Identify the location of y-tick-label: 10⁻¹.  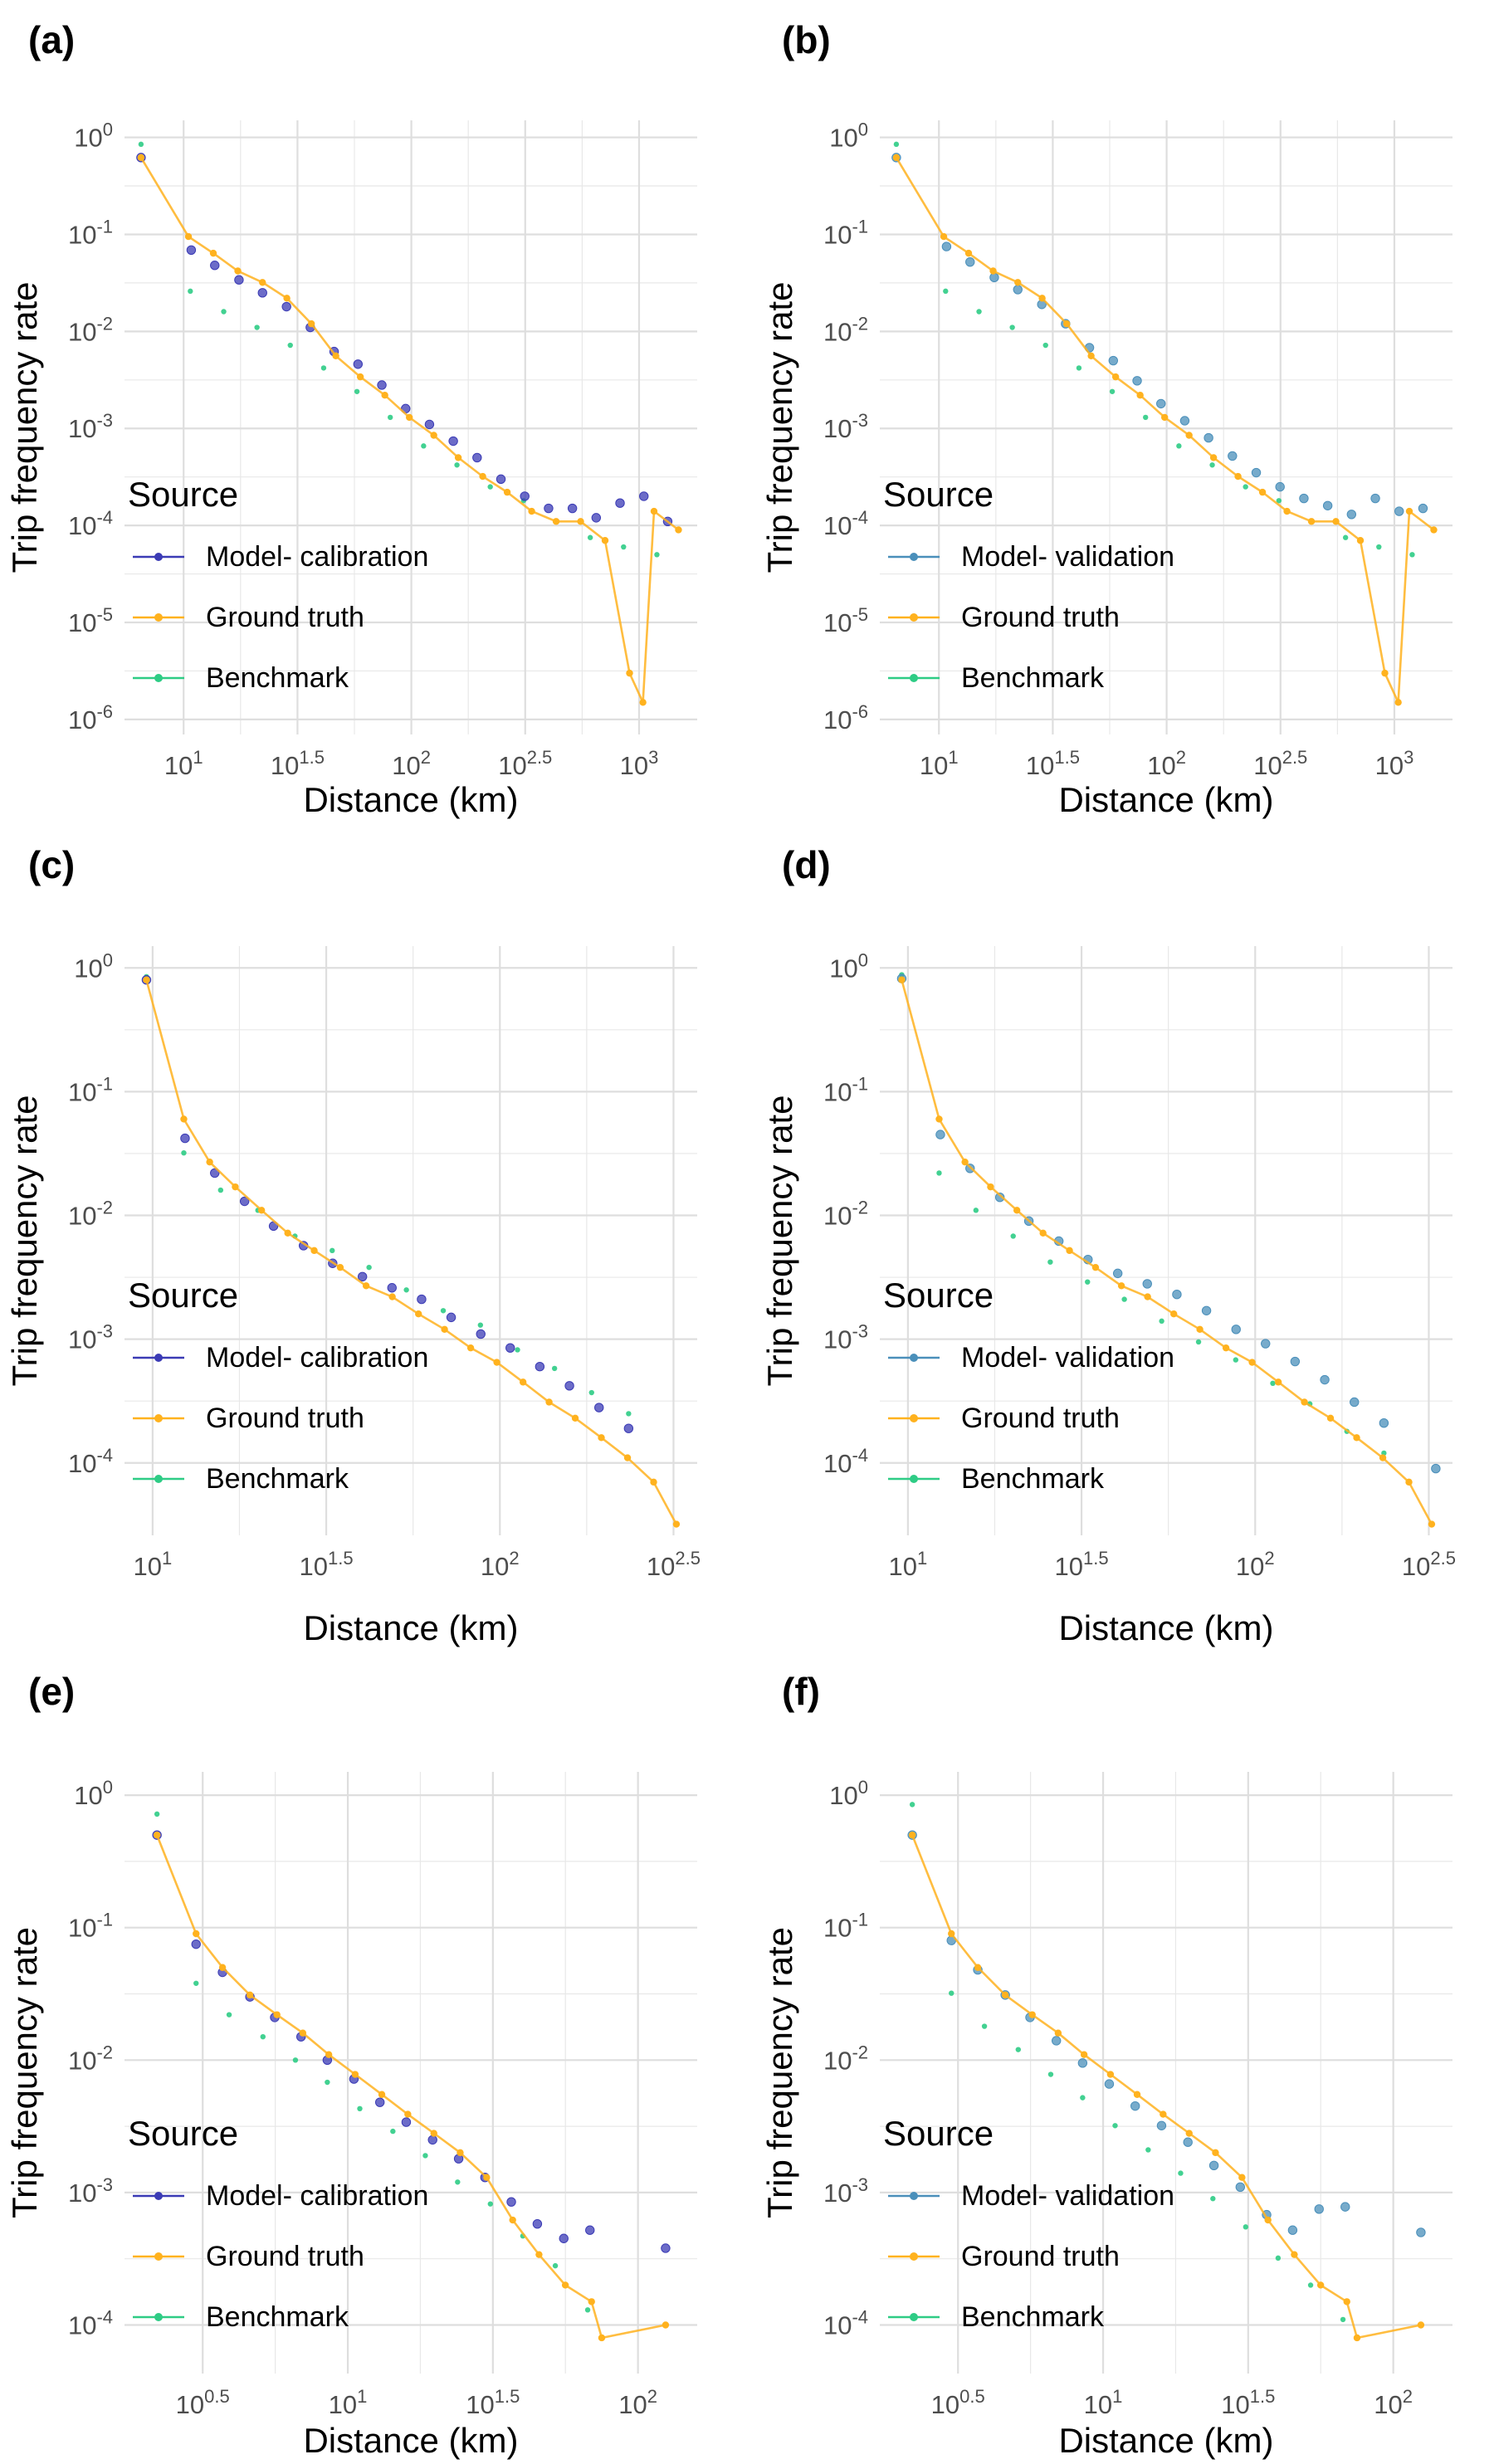
(845, 232).